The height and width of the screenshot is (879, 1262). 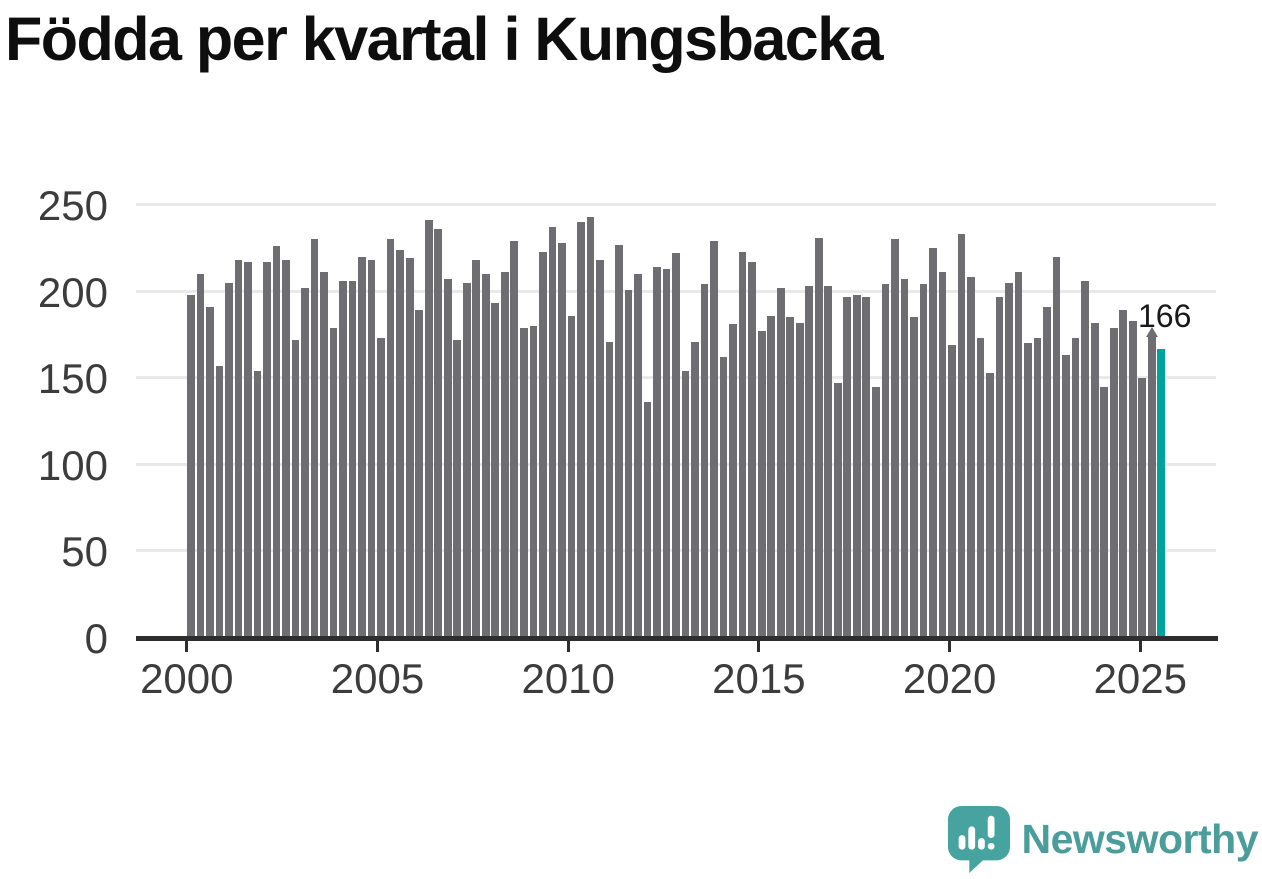 I want to click on last-value-label: 166, so click(x=1165, y=316).